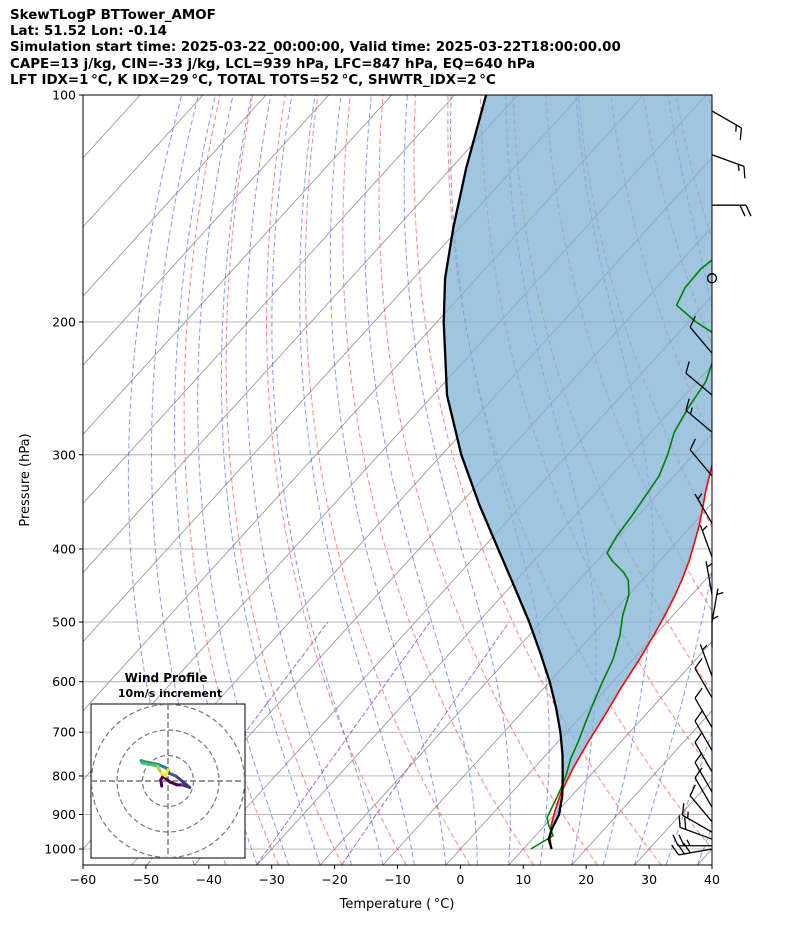 This screenshot has width=794, height=937. Describe the element at coordinates (397, 904) in the screenshot. I see `x-axis-label: Temperature ( °C)` at that location.